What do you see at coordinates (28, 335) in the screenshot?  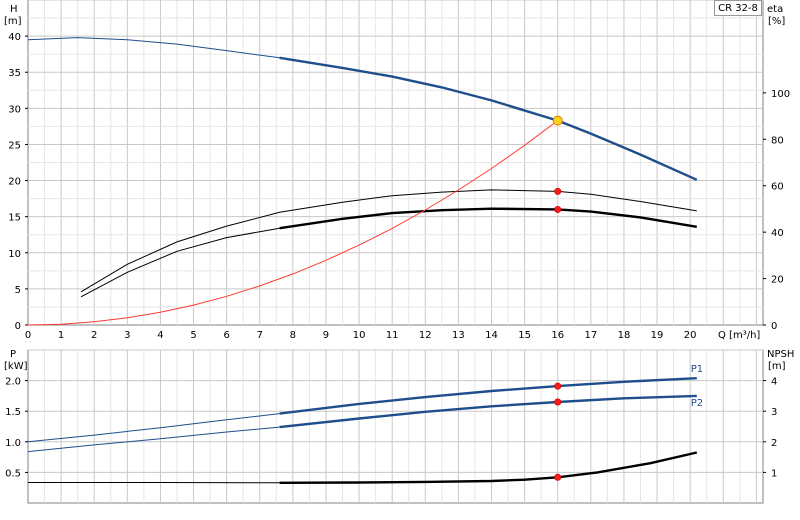 I see `x-tick-label: 0` at bounding box center [28, 335].